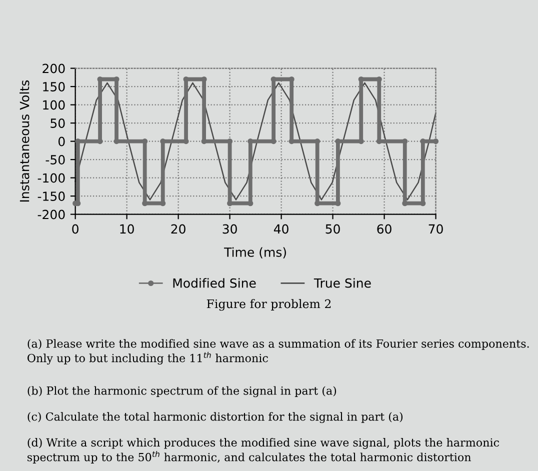 The height and width of the screenshot is (471, 538). I want to click on x-tick-label: 10, so click(127, 229).